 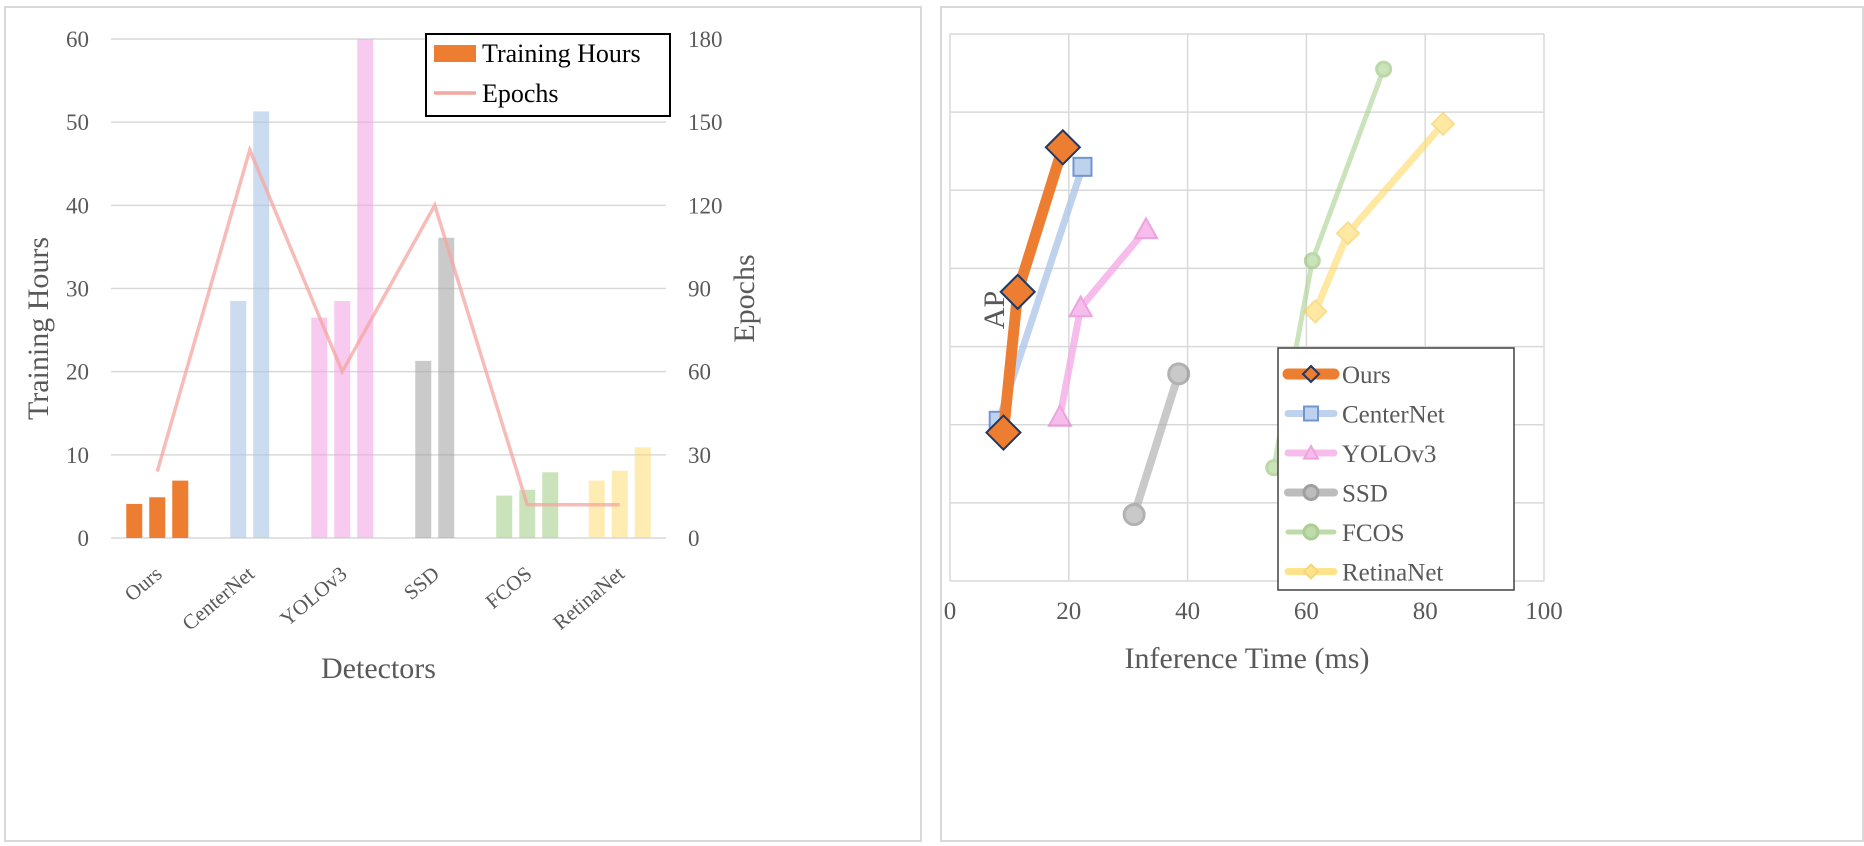 What do you see at coordinates (699, 455) in the screenshot?
I see `y2-tick-label: 30` at bounding box center [699, 455].